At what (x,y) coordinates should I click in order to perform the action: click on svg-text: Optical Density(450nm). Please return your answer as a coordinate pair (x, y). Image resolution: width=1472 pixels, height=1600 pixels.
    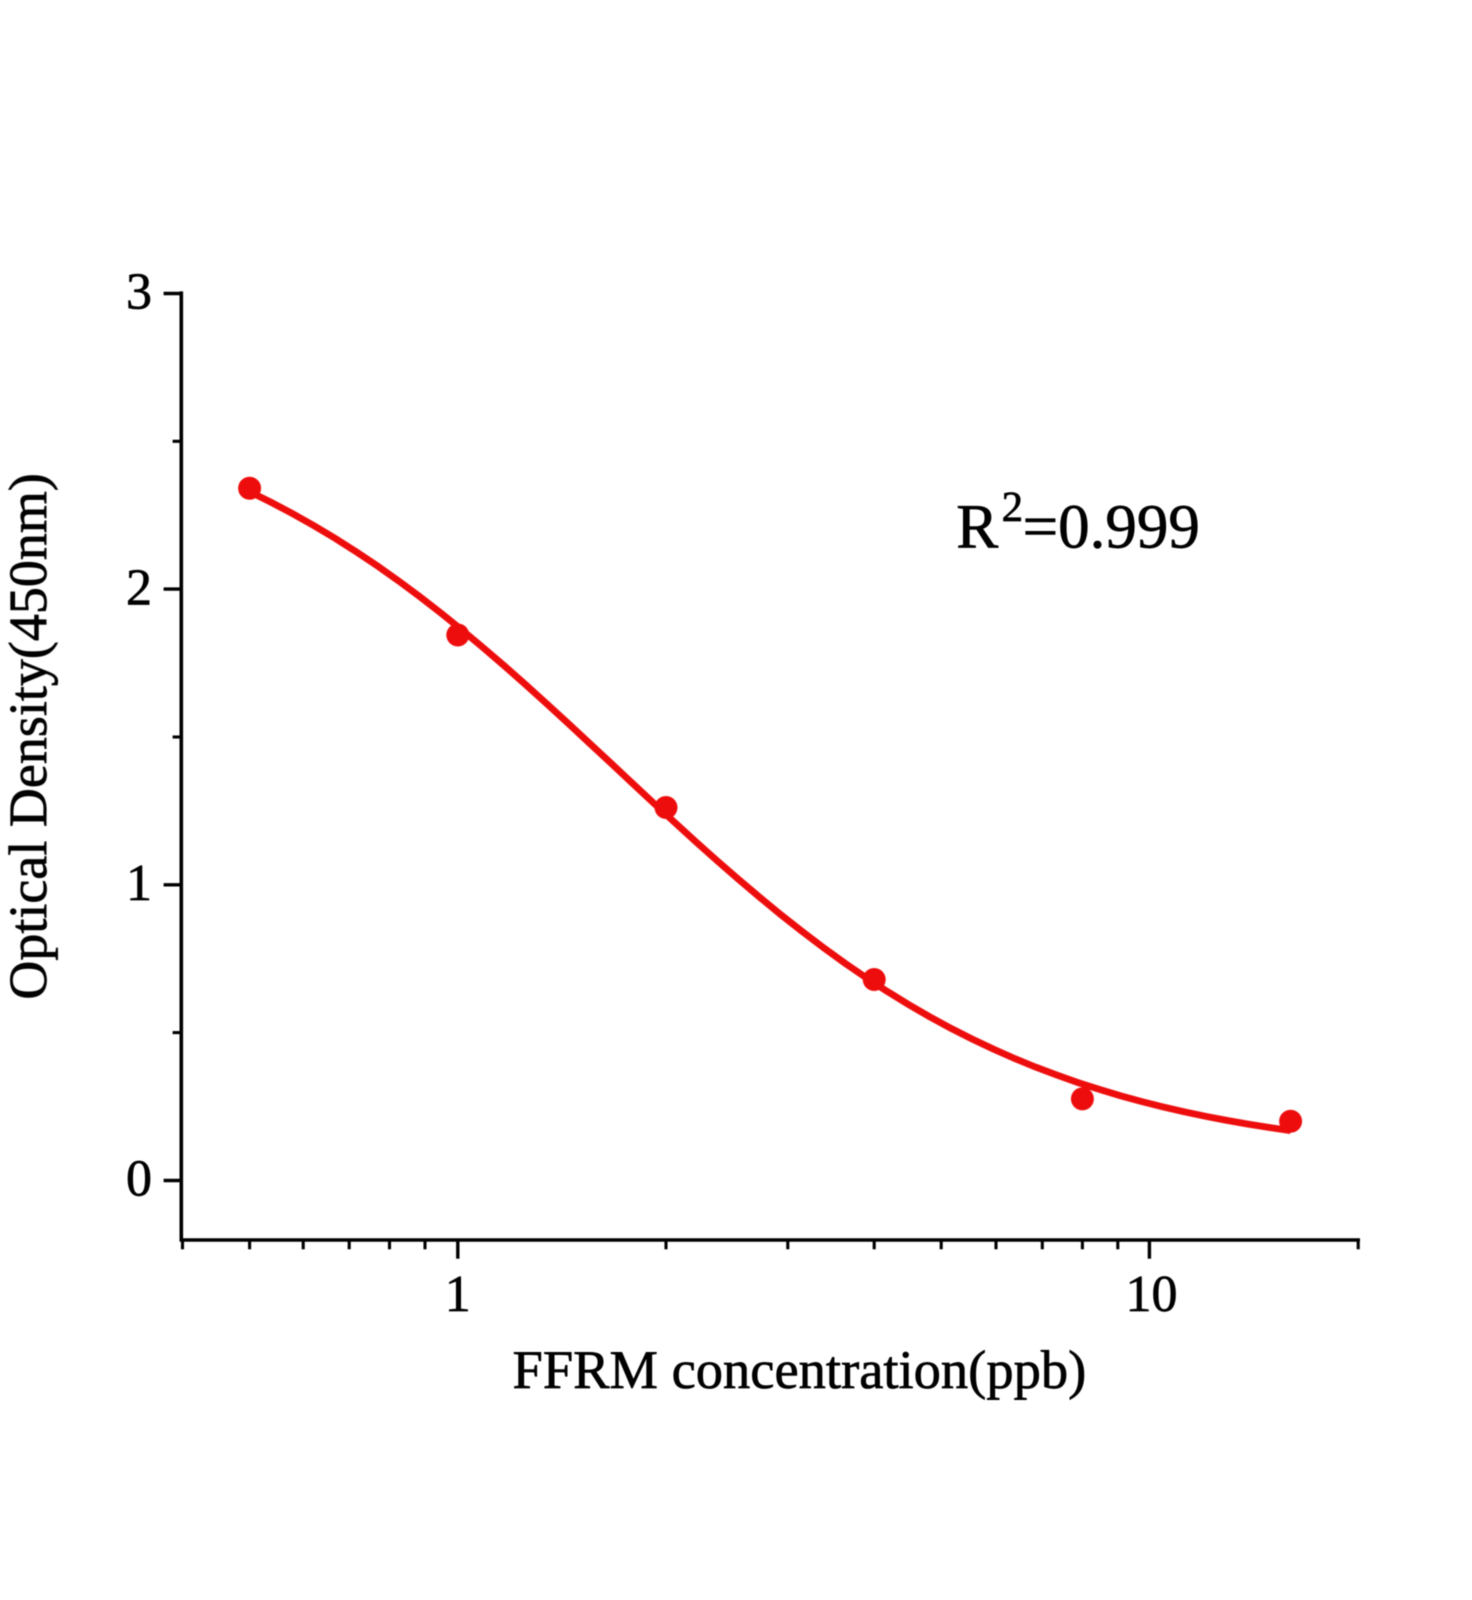
    Looking at the image, I should click on (29, 736).